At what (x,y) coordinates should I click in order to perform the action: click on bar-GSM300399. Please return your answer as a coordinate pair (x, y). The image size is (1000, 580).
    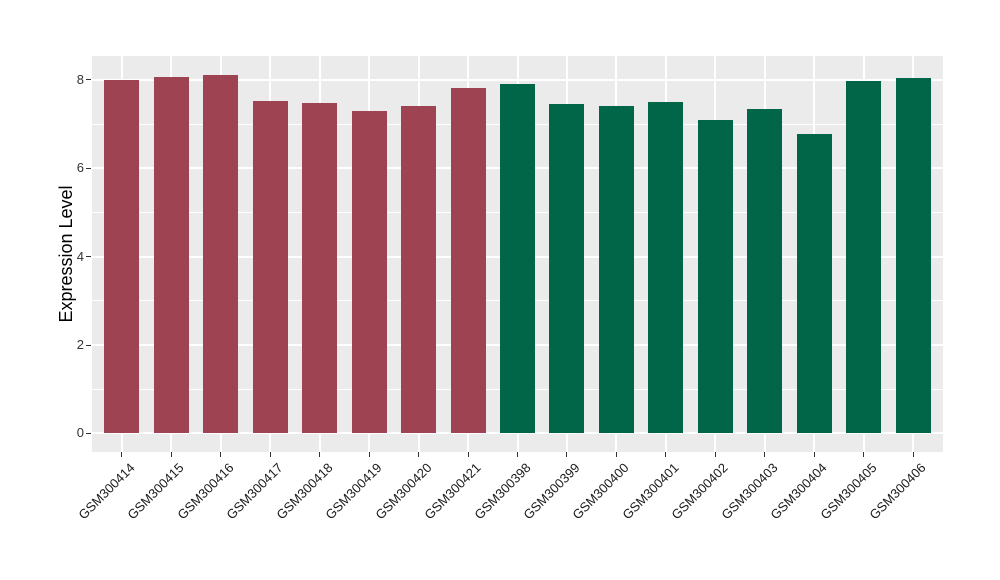
    Looking at the image, I should click on (567, 269).